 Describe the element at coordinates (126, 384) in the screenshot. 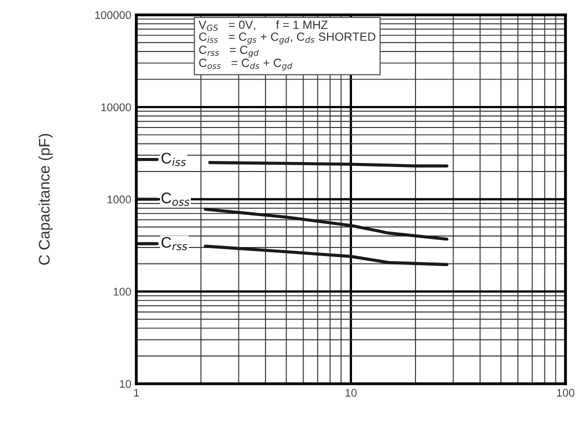

I see `y-tick-label: 10` at that location.